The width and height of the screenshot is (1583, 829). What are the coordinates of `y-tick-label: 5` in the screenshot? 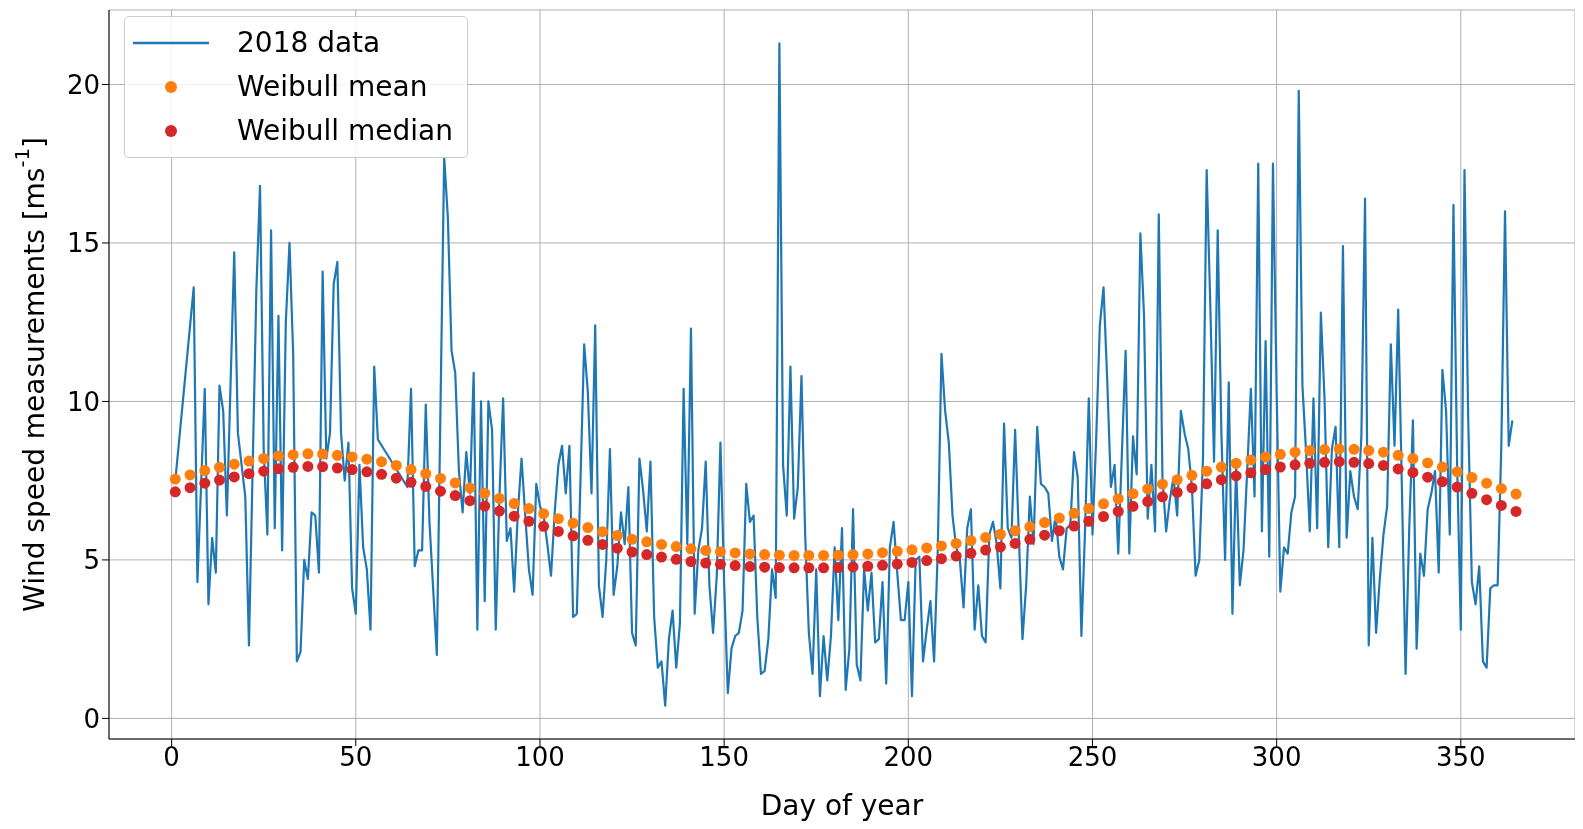 It's located at (91, 560).